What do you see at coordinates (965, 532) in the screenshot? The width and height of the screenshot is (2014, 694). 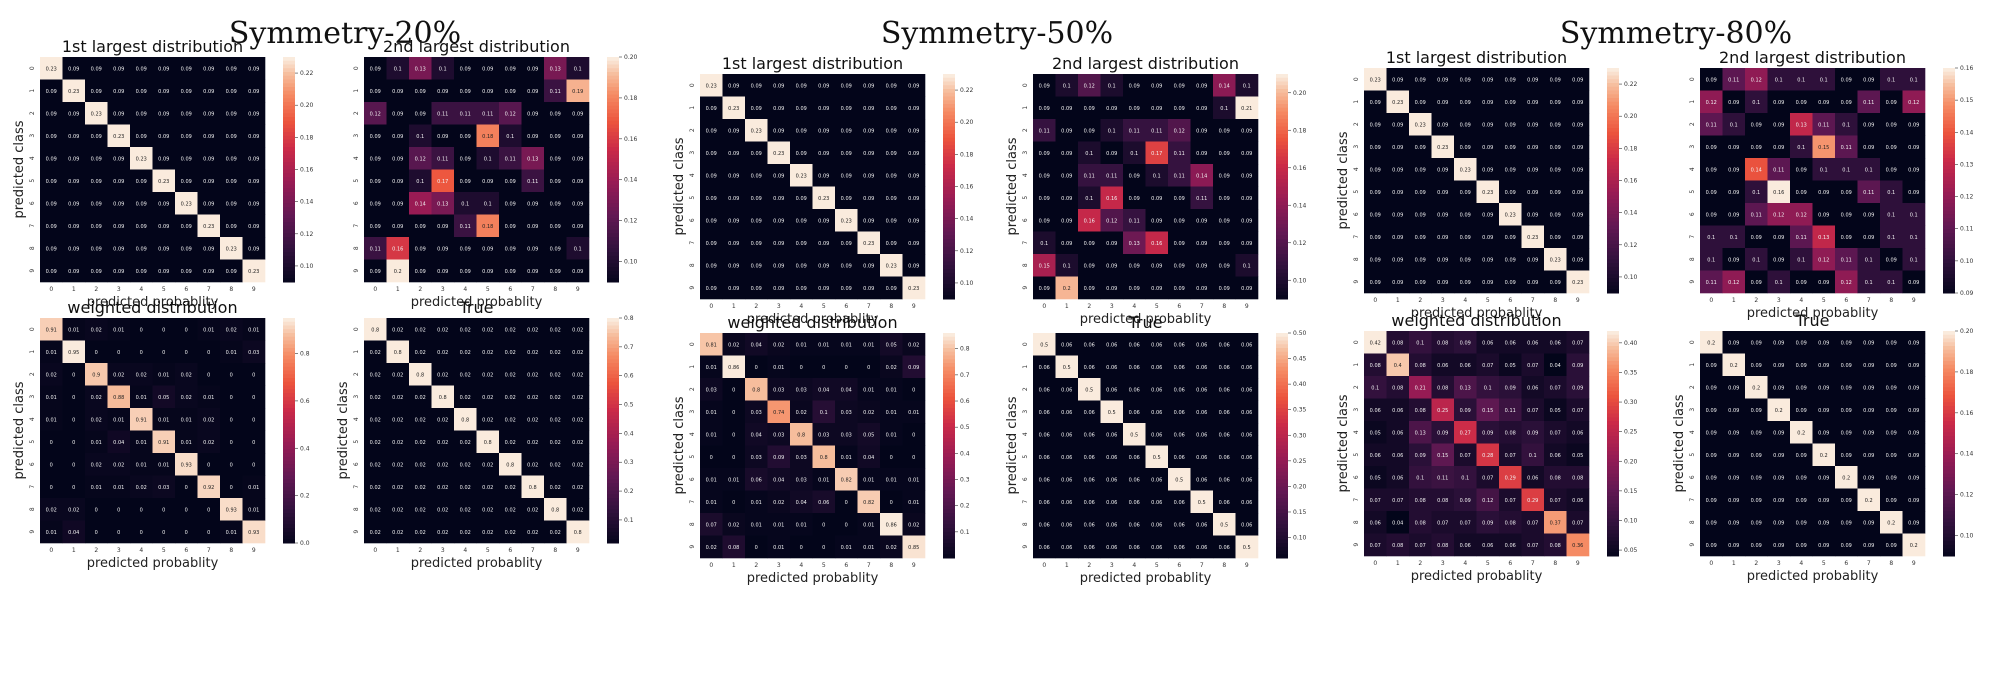 I see `colorbar-tick-label: 0.1` at bounding box center [965, 532].